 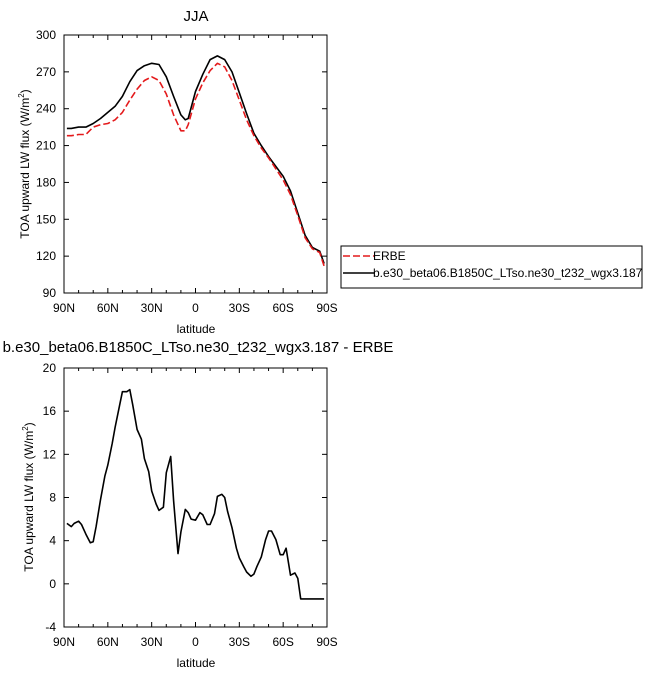 What do you see at coordinates (50, 454) in the screenshot?
I see `bottom-y-tick-label: 12` at bounding box center [50, 454].